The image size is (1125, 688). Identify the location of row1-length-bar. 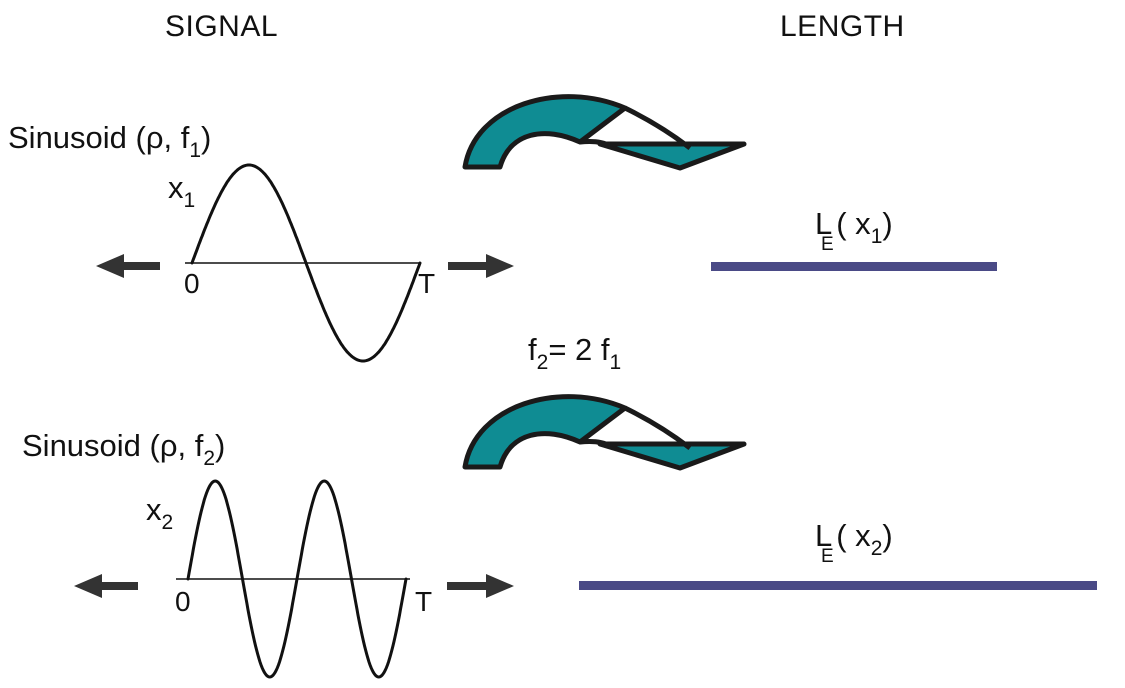
(854, 266).